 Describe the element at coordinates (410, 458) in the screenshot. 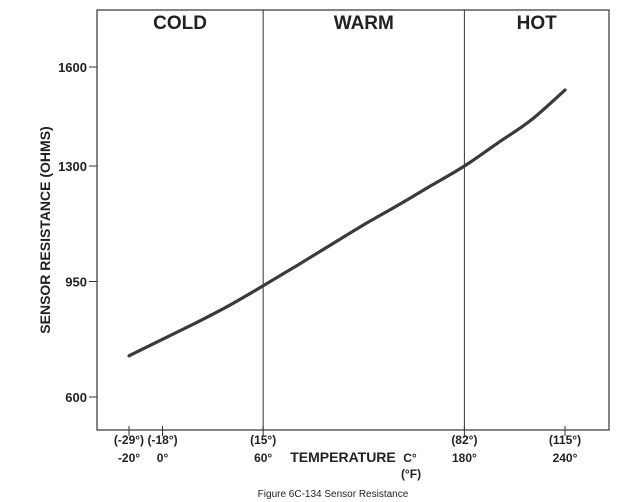

I see `x-axis-unit-celsius: C°` at that location.